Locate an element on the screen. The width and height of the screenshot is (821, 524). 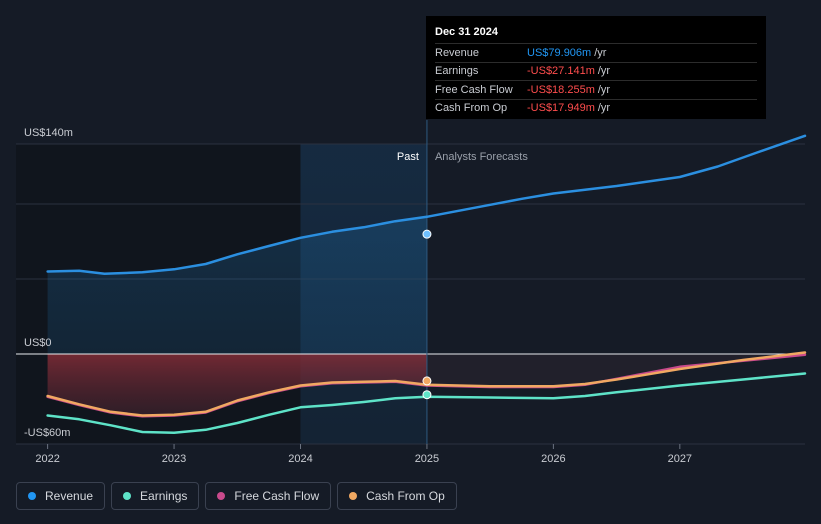
y-axis-label-bottom: -US$60m is located at coordinates (47, 433).